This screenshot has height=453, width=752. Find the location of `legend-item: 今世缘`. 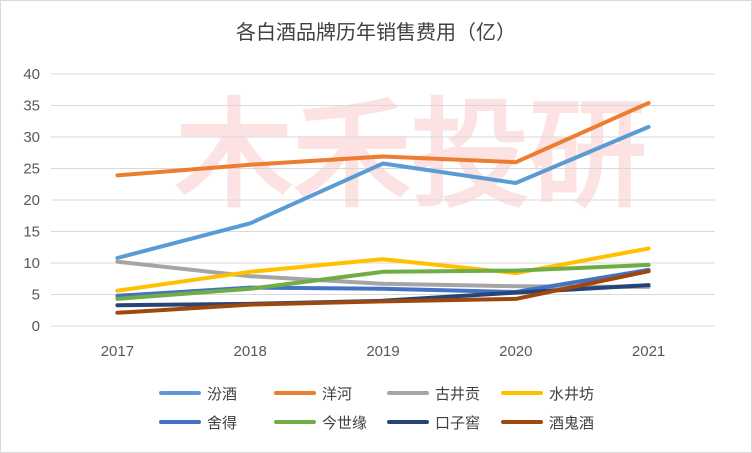

legend-item: 今世缘 is located at coordinates (320, 423).